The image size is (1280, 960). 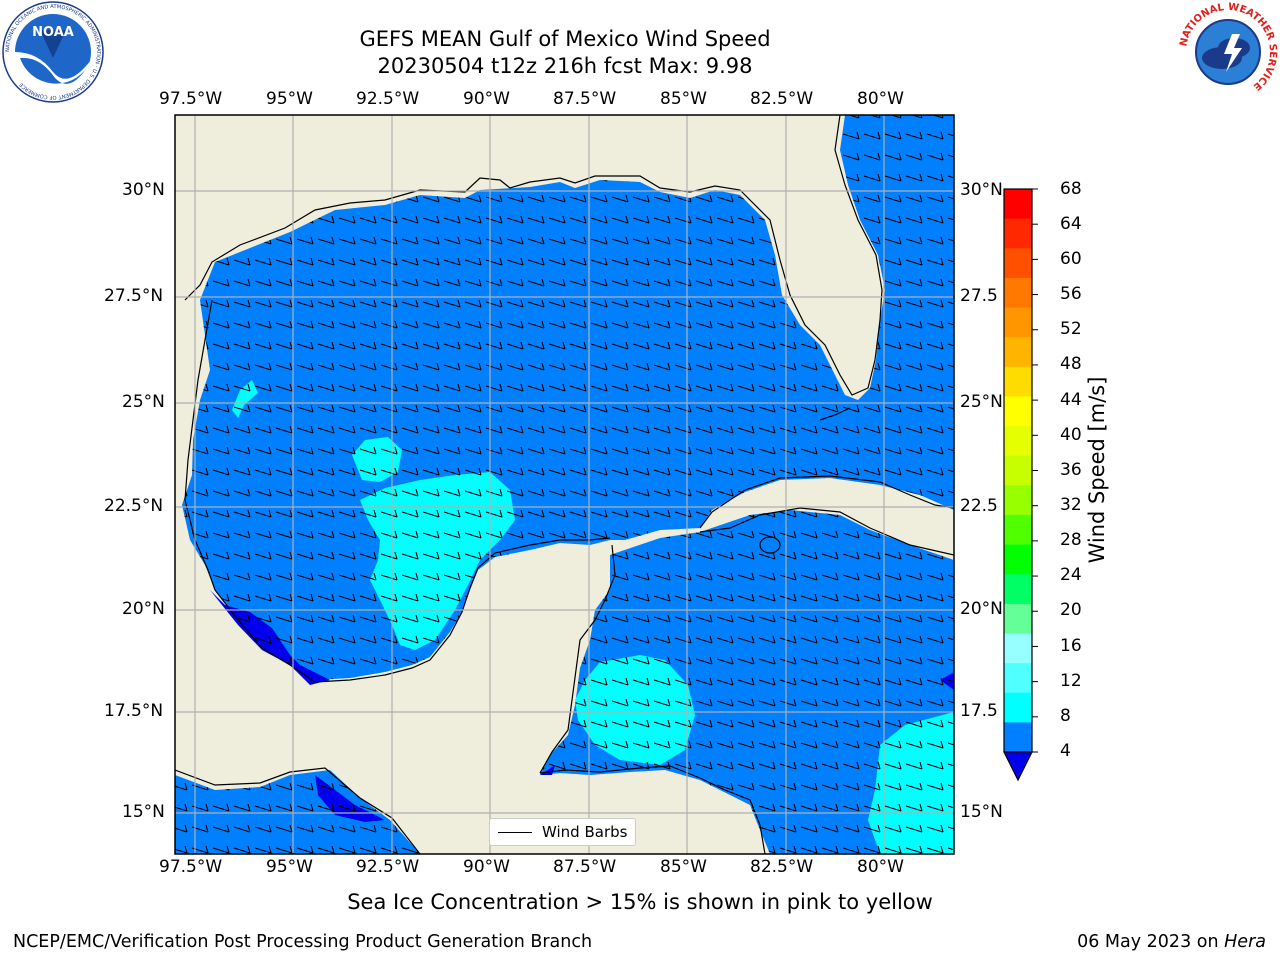 What do you see at coordinates (979, 711) in the screenshot?
I see `lat-label-right: 17.5` at bounding box center [979, 711].